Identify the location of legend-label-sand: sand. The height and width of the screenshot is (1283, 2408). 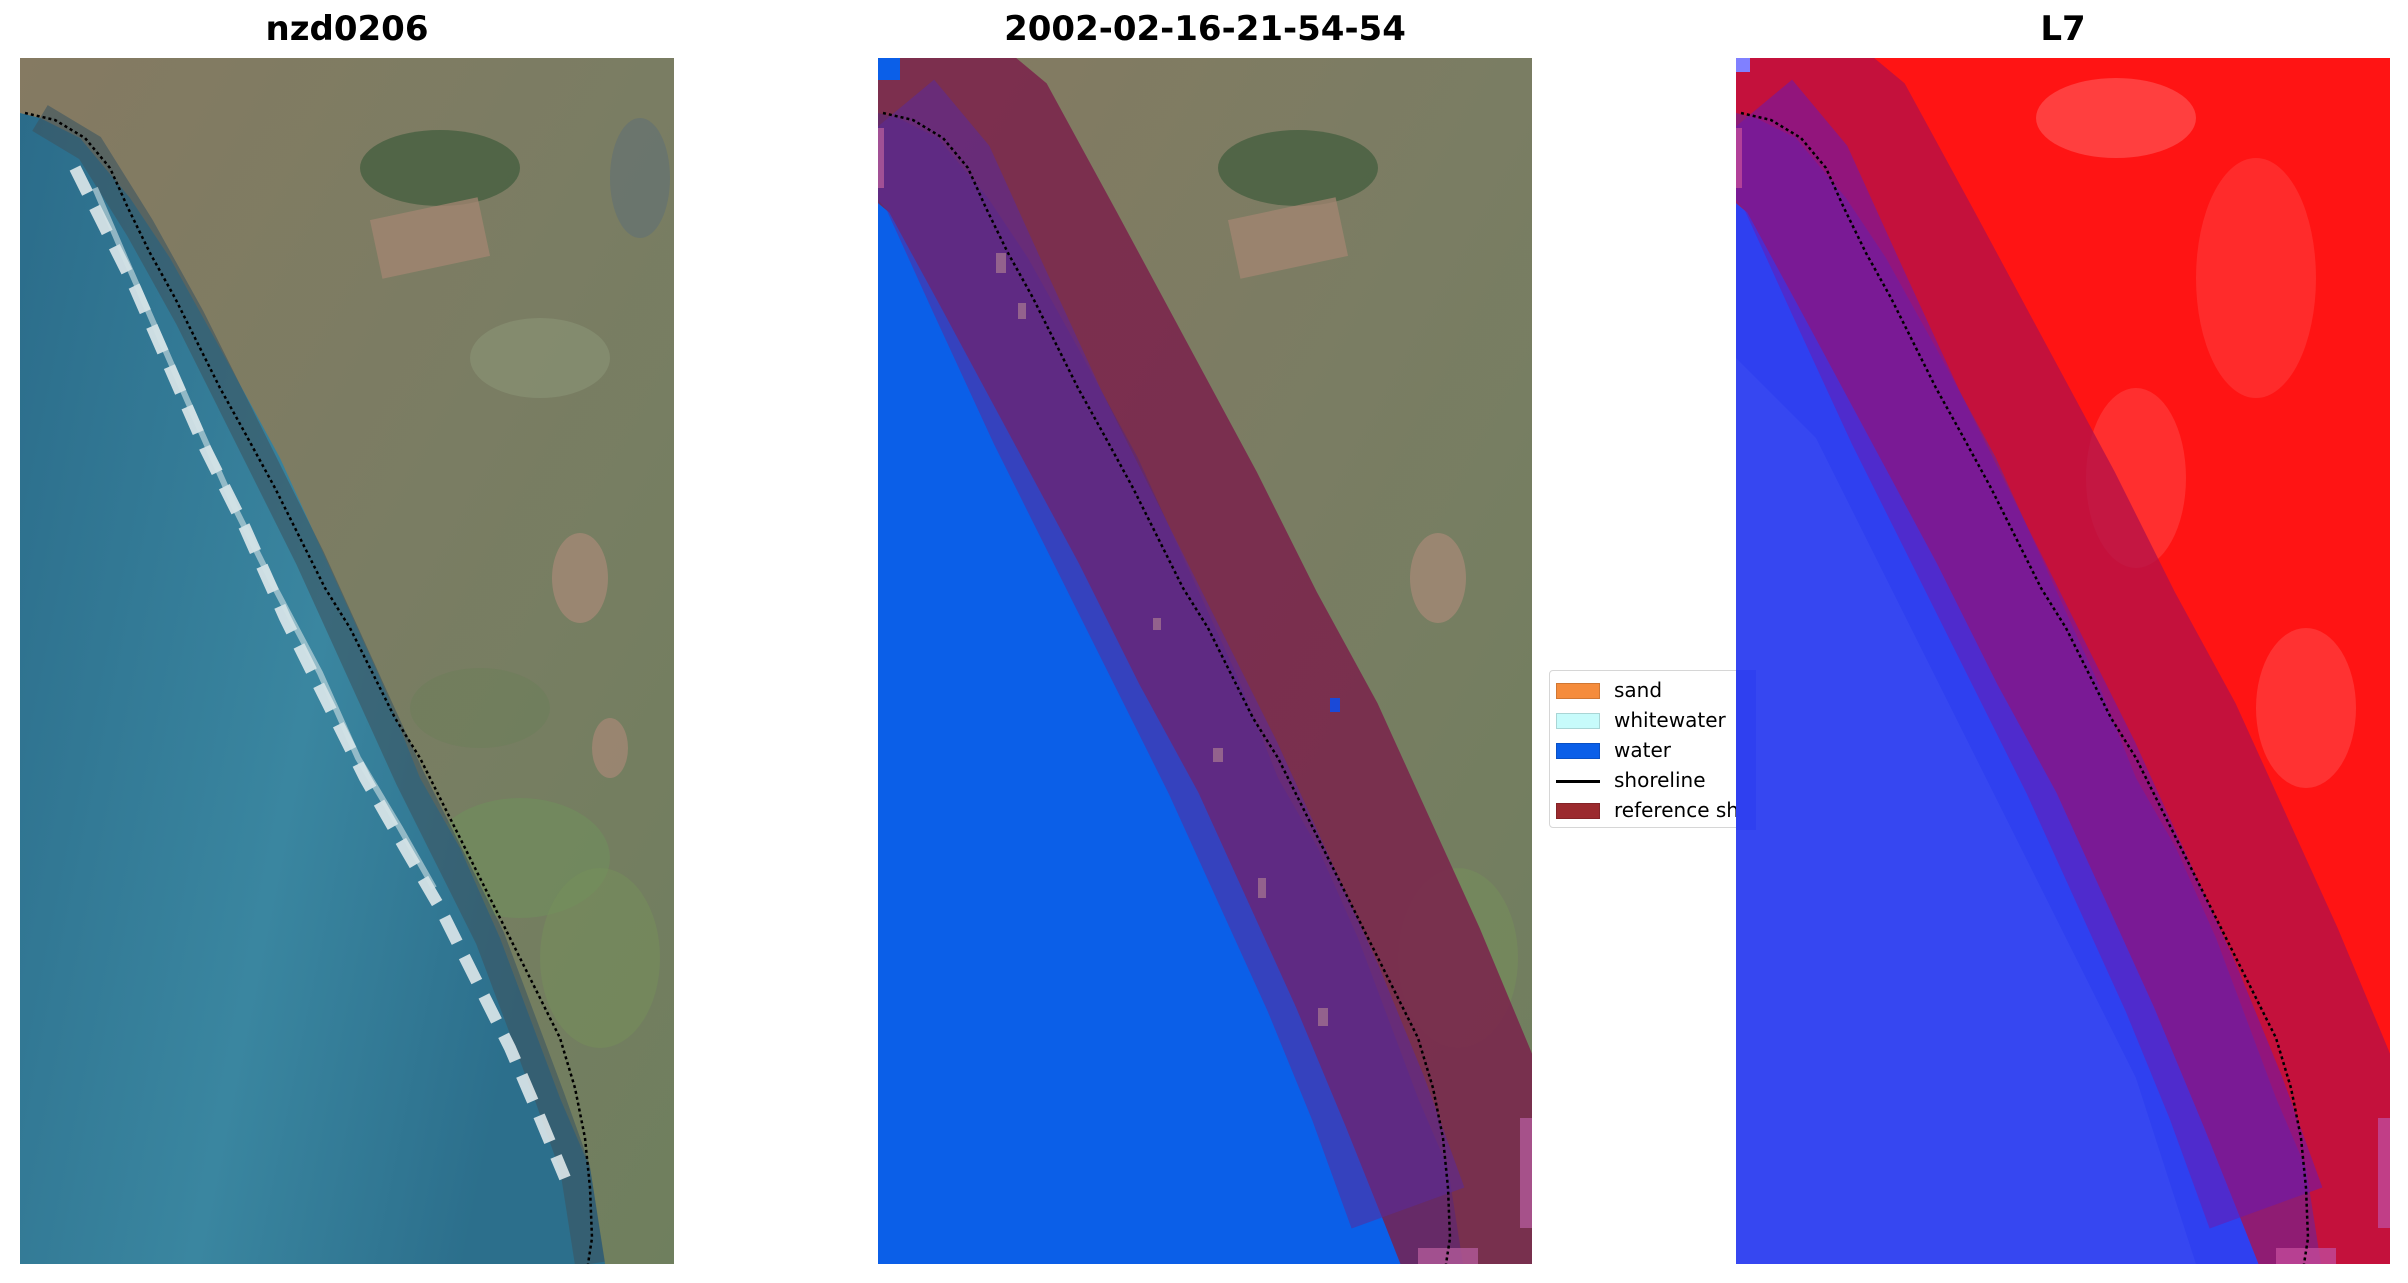
(1638, 690).